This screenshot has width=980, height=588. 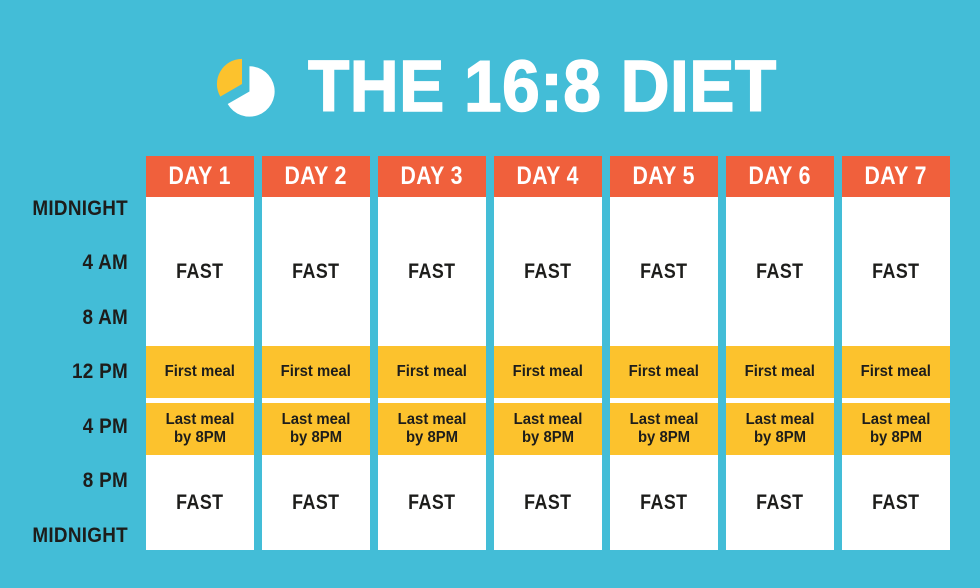 I want to click on page-title: THE 16:8 DIET, so click(x=542, y=87).